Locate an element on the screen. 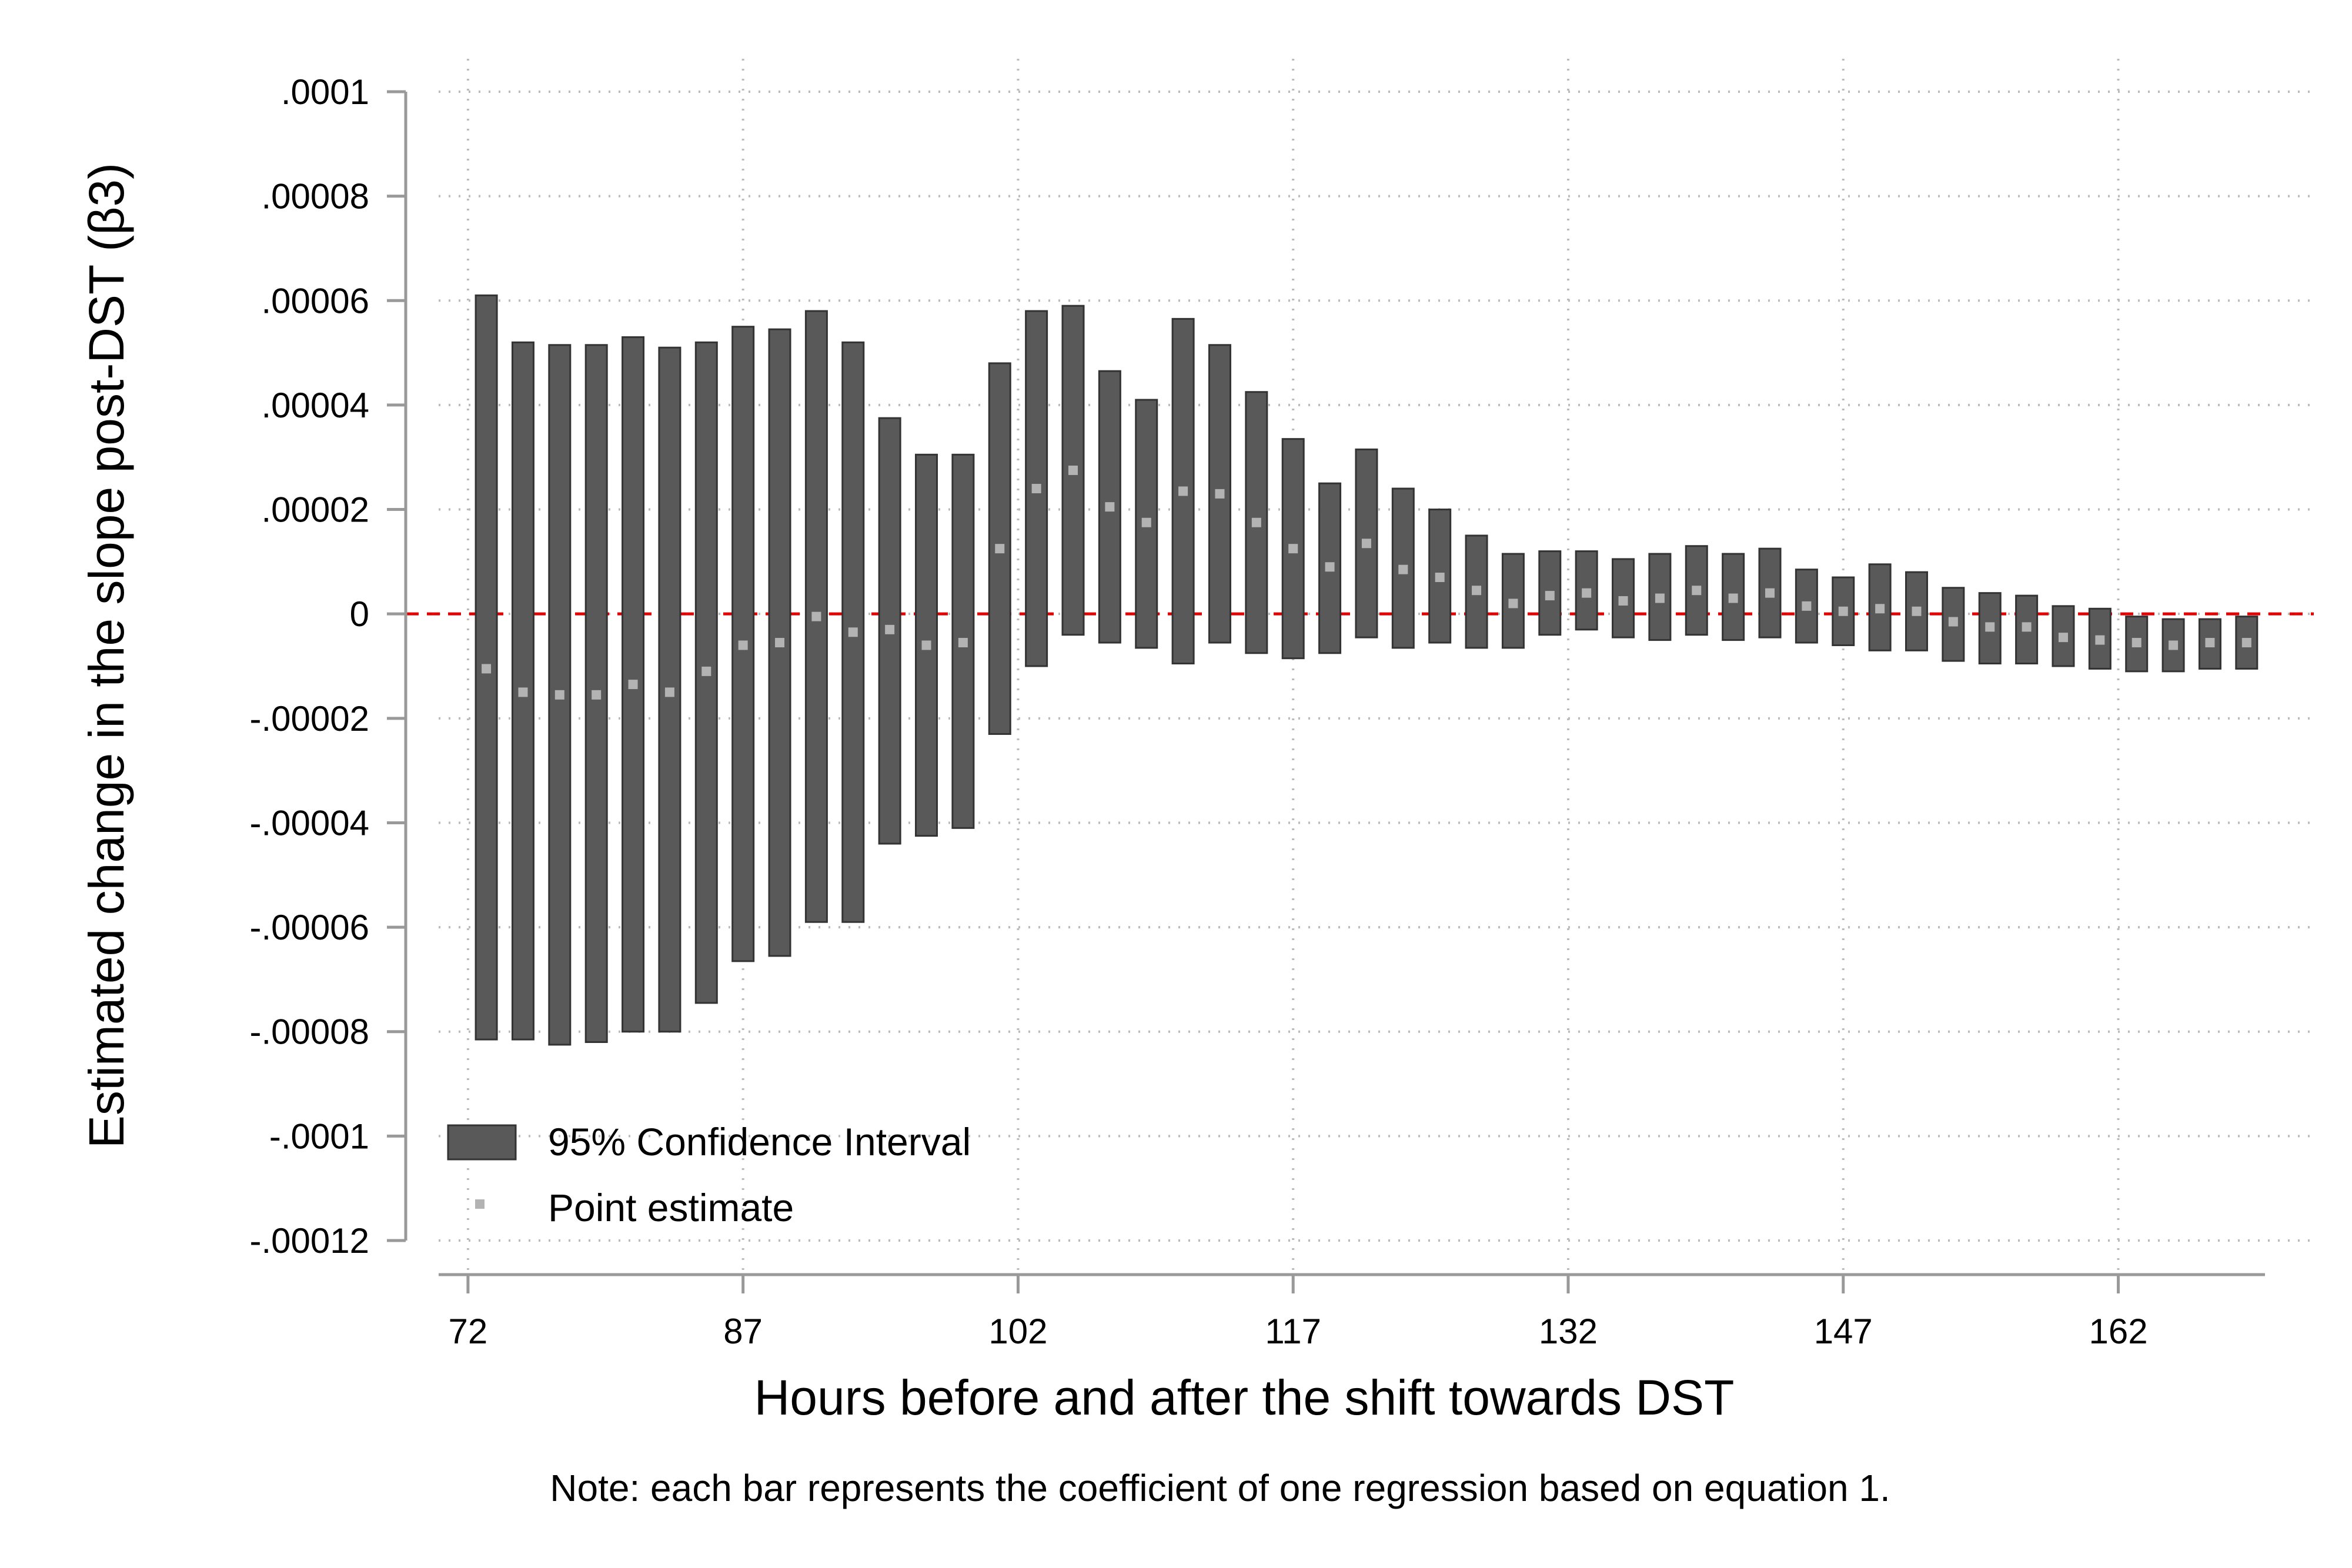 This screenshot has height=1568, width=2352. x-tick-label: 72 is located at coordinates (468, 1331).